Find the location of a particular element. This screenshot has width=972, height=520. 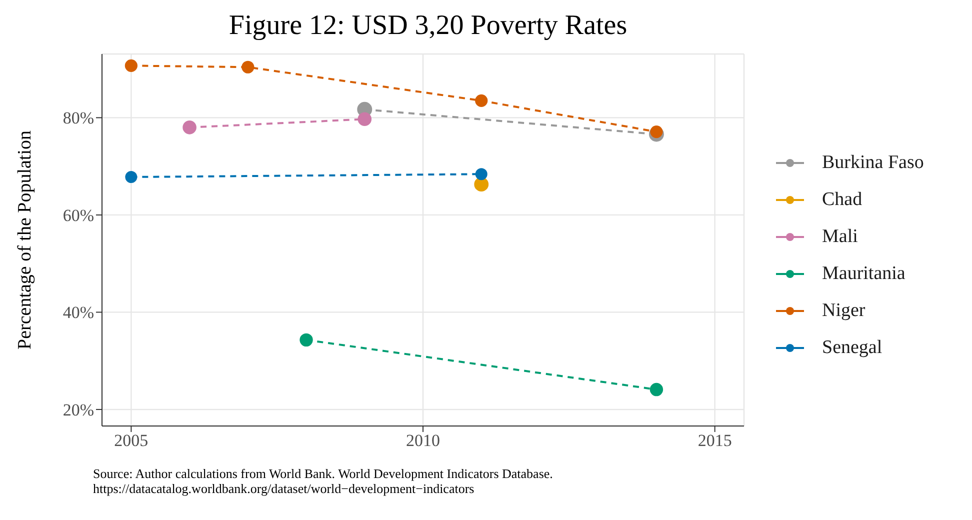

y-tick-label: 60% is located at coordinates (78, 215).